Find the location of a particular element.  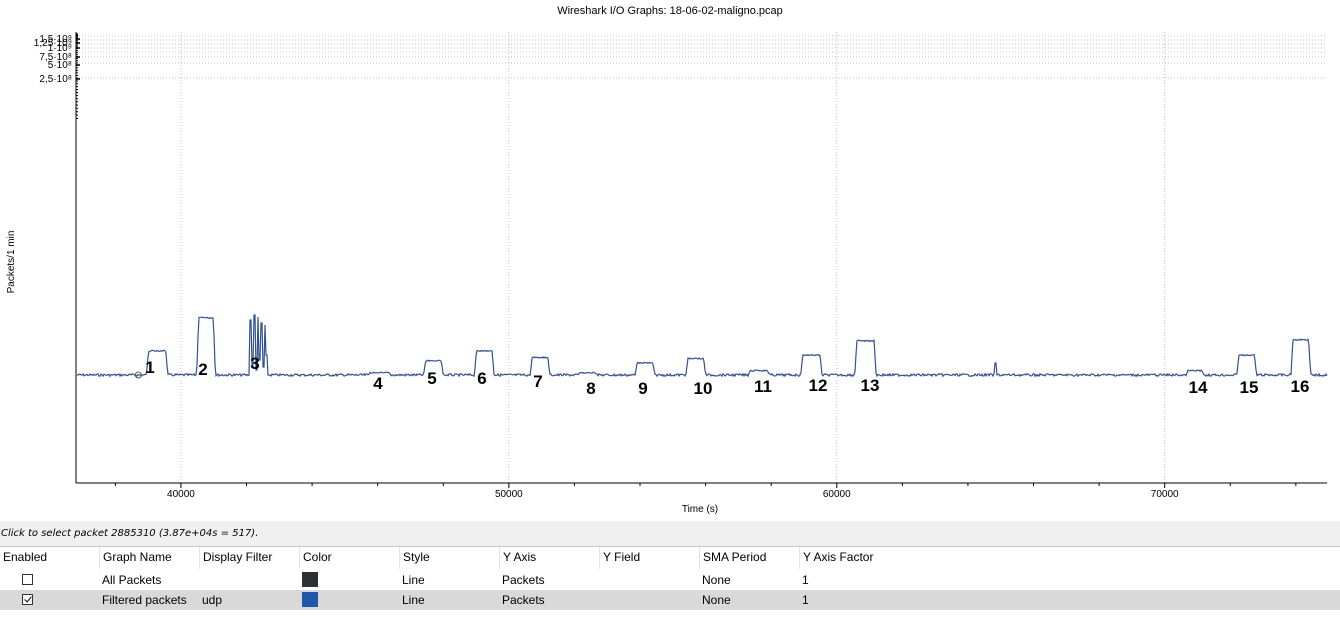

selected-packet-marker is located at coordinates (138, 375).